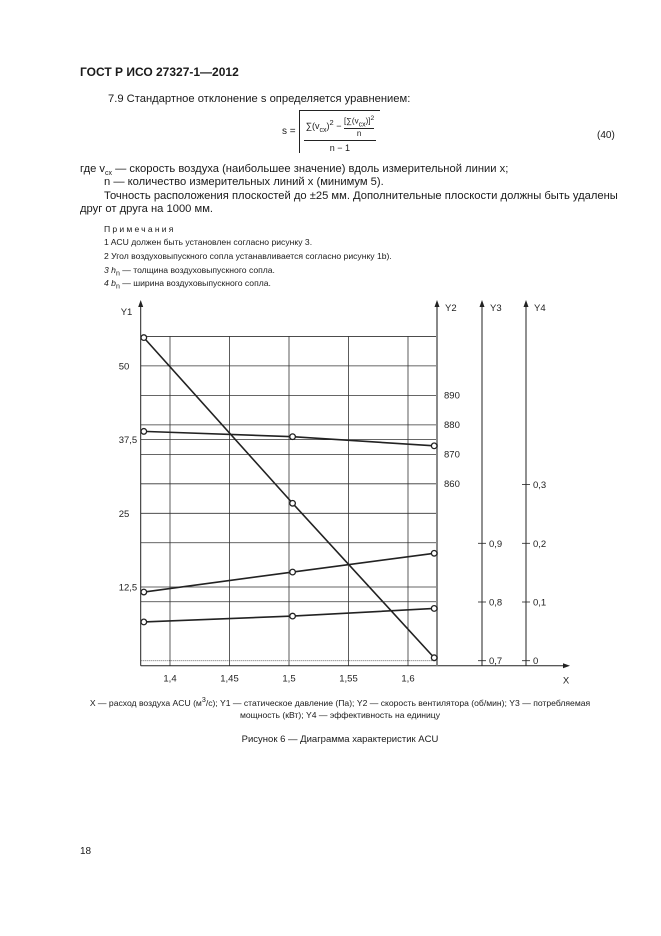 This screenshot has width=661, height=936. I want to click on x-axis-label: X, so click(566, 681).